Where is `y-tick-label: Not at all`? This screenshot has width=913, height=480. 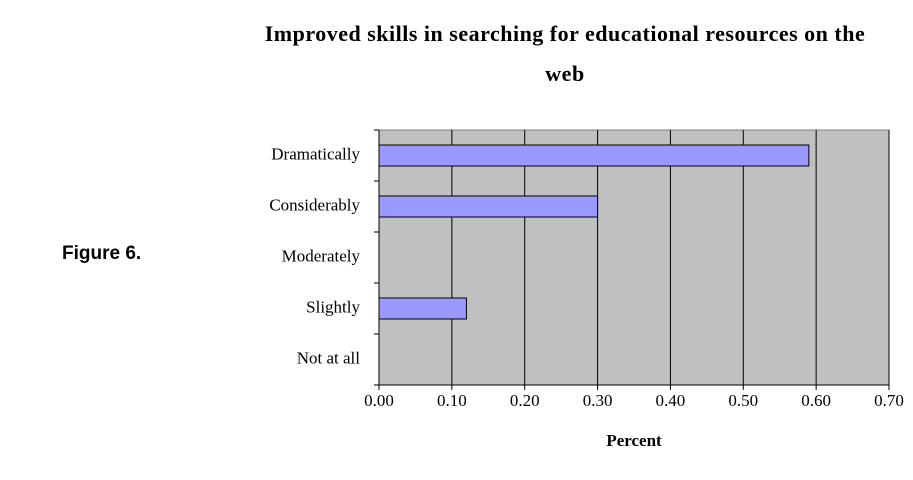
y-tick-label: Not at all is located at coordinates (329, 357).